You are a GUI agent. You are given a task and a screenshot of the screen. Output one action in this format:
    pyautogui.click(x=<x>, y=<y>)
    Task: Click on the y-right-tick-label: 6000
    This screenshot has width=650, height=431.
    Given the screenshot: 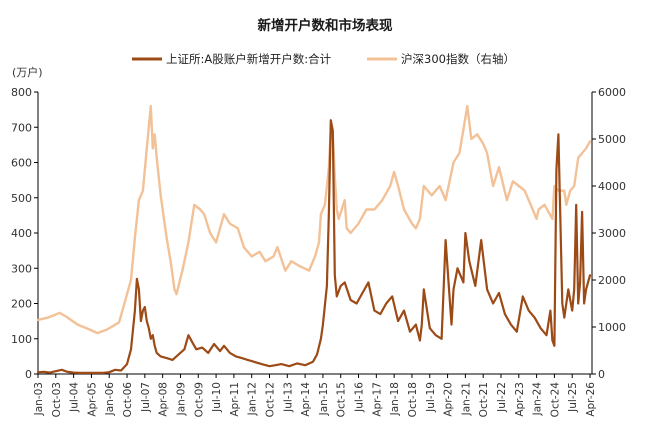 What is the action you would take?
    pyautogui.click(x=612, y=92)
    